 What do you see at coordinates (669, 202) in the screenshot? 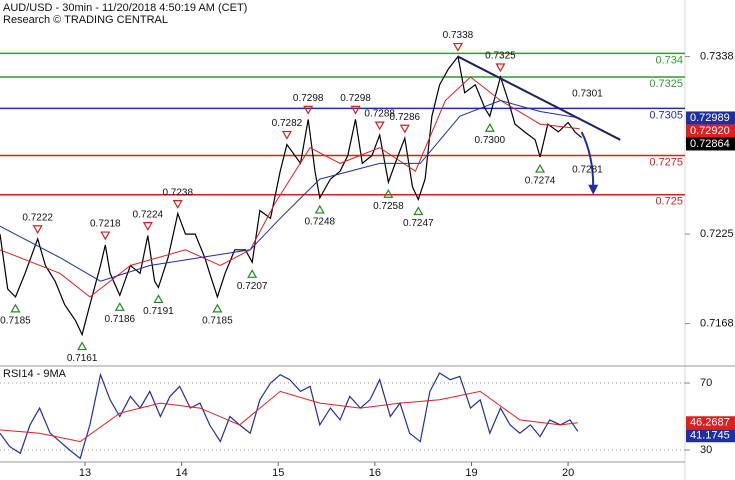
I see `level-label: 0.725` at bounding box center [669, 202].